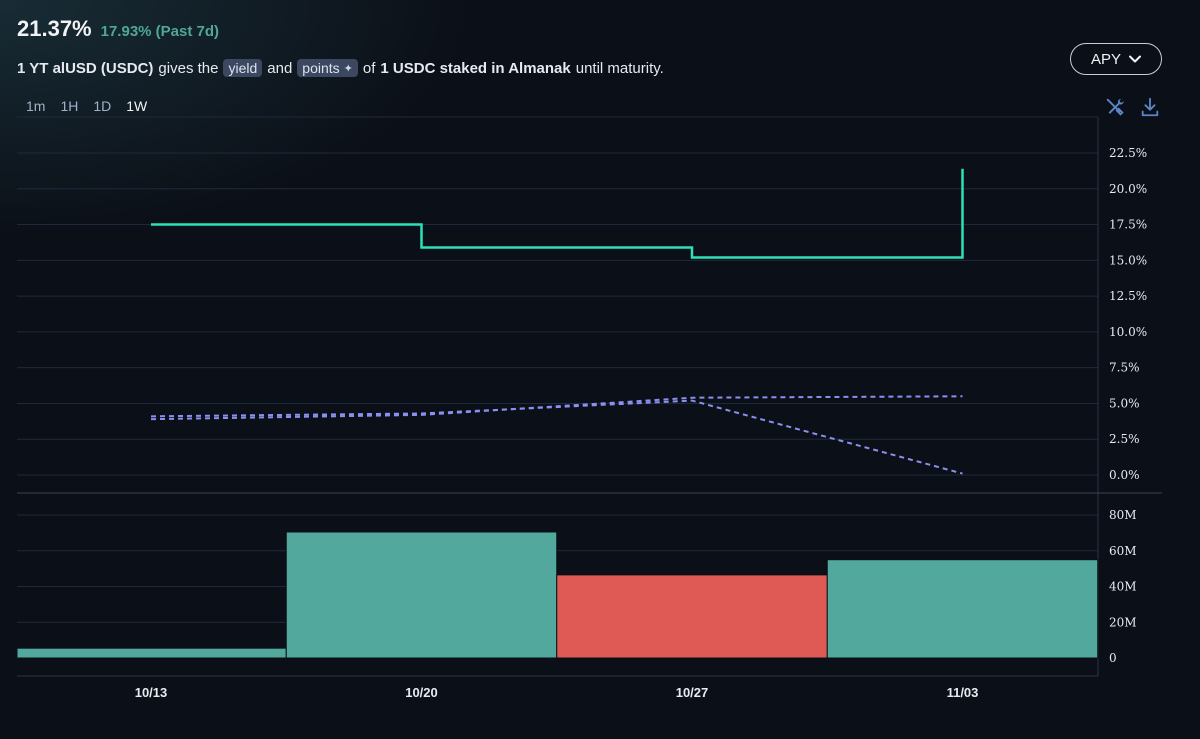  Describe the element at coordinates (137, 106) in the screenshot. I see `range-1w: 1W` at that location.